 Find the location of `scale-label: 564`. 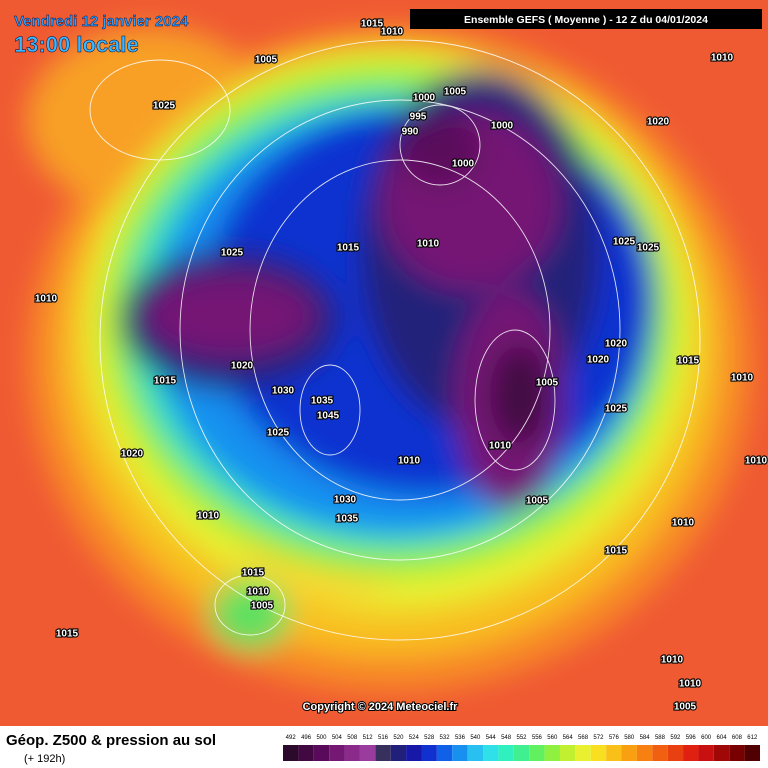

scale-label: 564 is located at coordinates (568, 738).